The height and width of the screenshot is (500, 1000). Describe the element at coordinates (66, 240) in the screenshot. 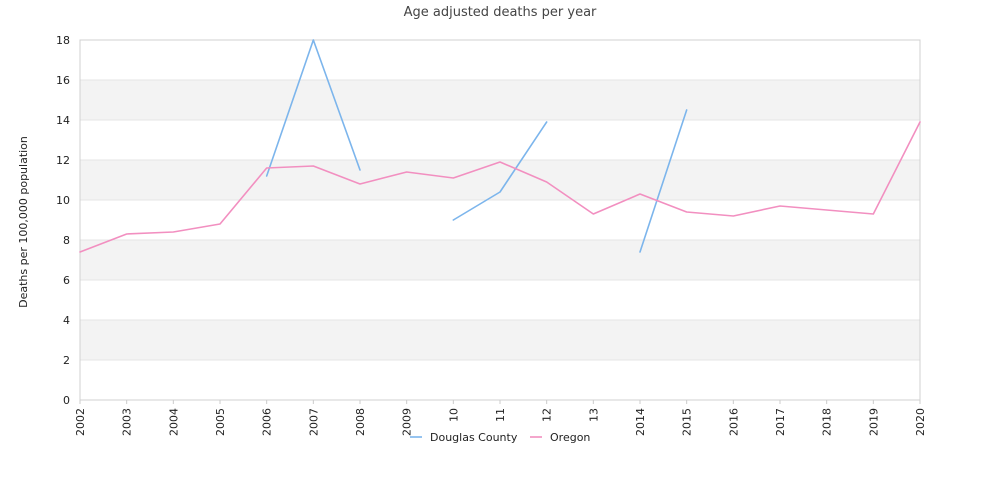

I see `y-tick-label: 8` at that location.